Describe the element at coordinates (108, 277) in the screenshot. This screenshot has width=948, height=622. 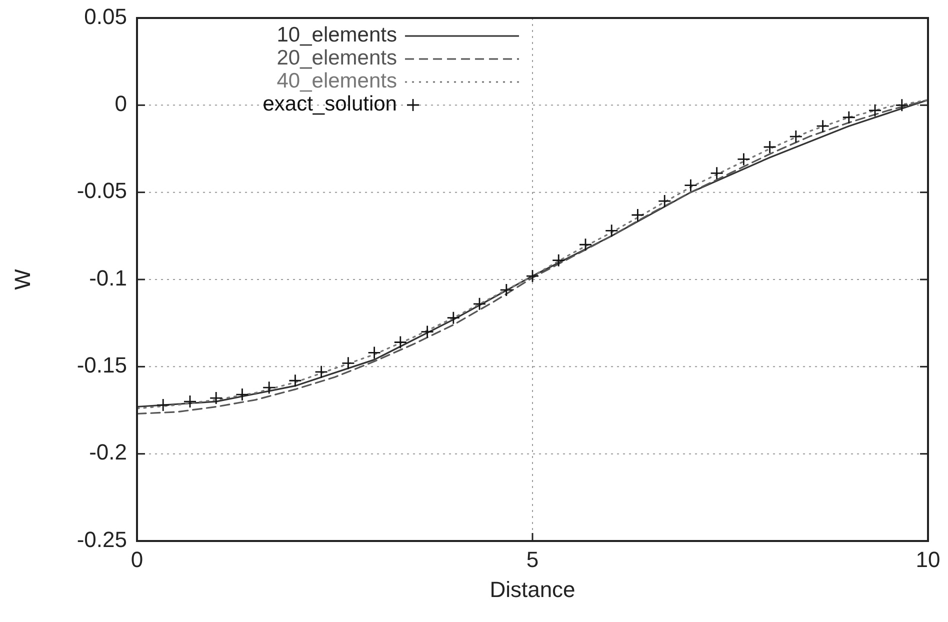
I see `y-tick-label: -0.1` at that location.